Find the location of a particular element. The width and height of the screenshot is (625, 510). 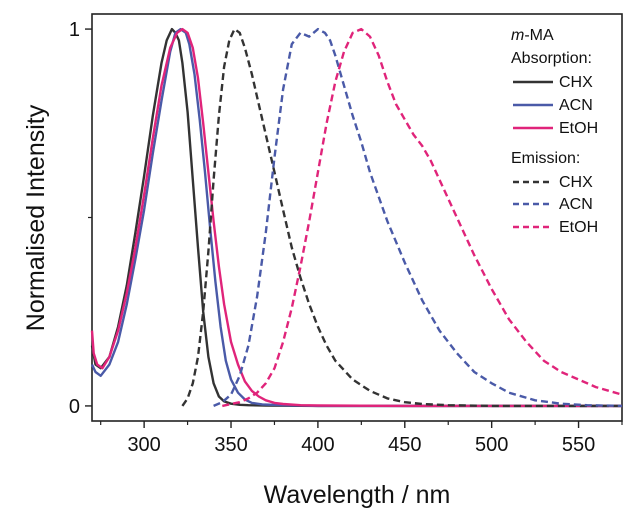

y-axis-title: Normalised Intensity is located at coordinates (36, 217).